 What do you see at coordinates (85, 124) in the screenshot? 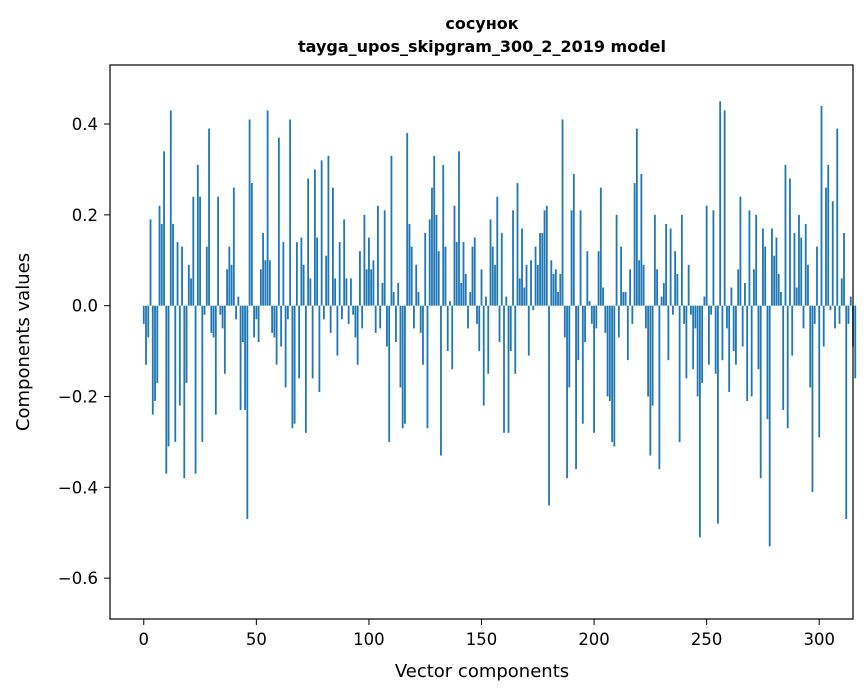
I see `y-tick-label: 0.4` at bounding box center [85, 124].